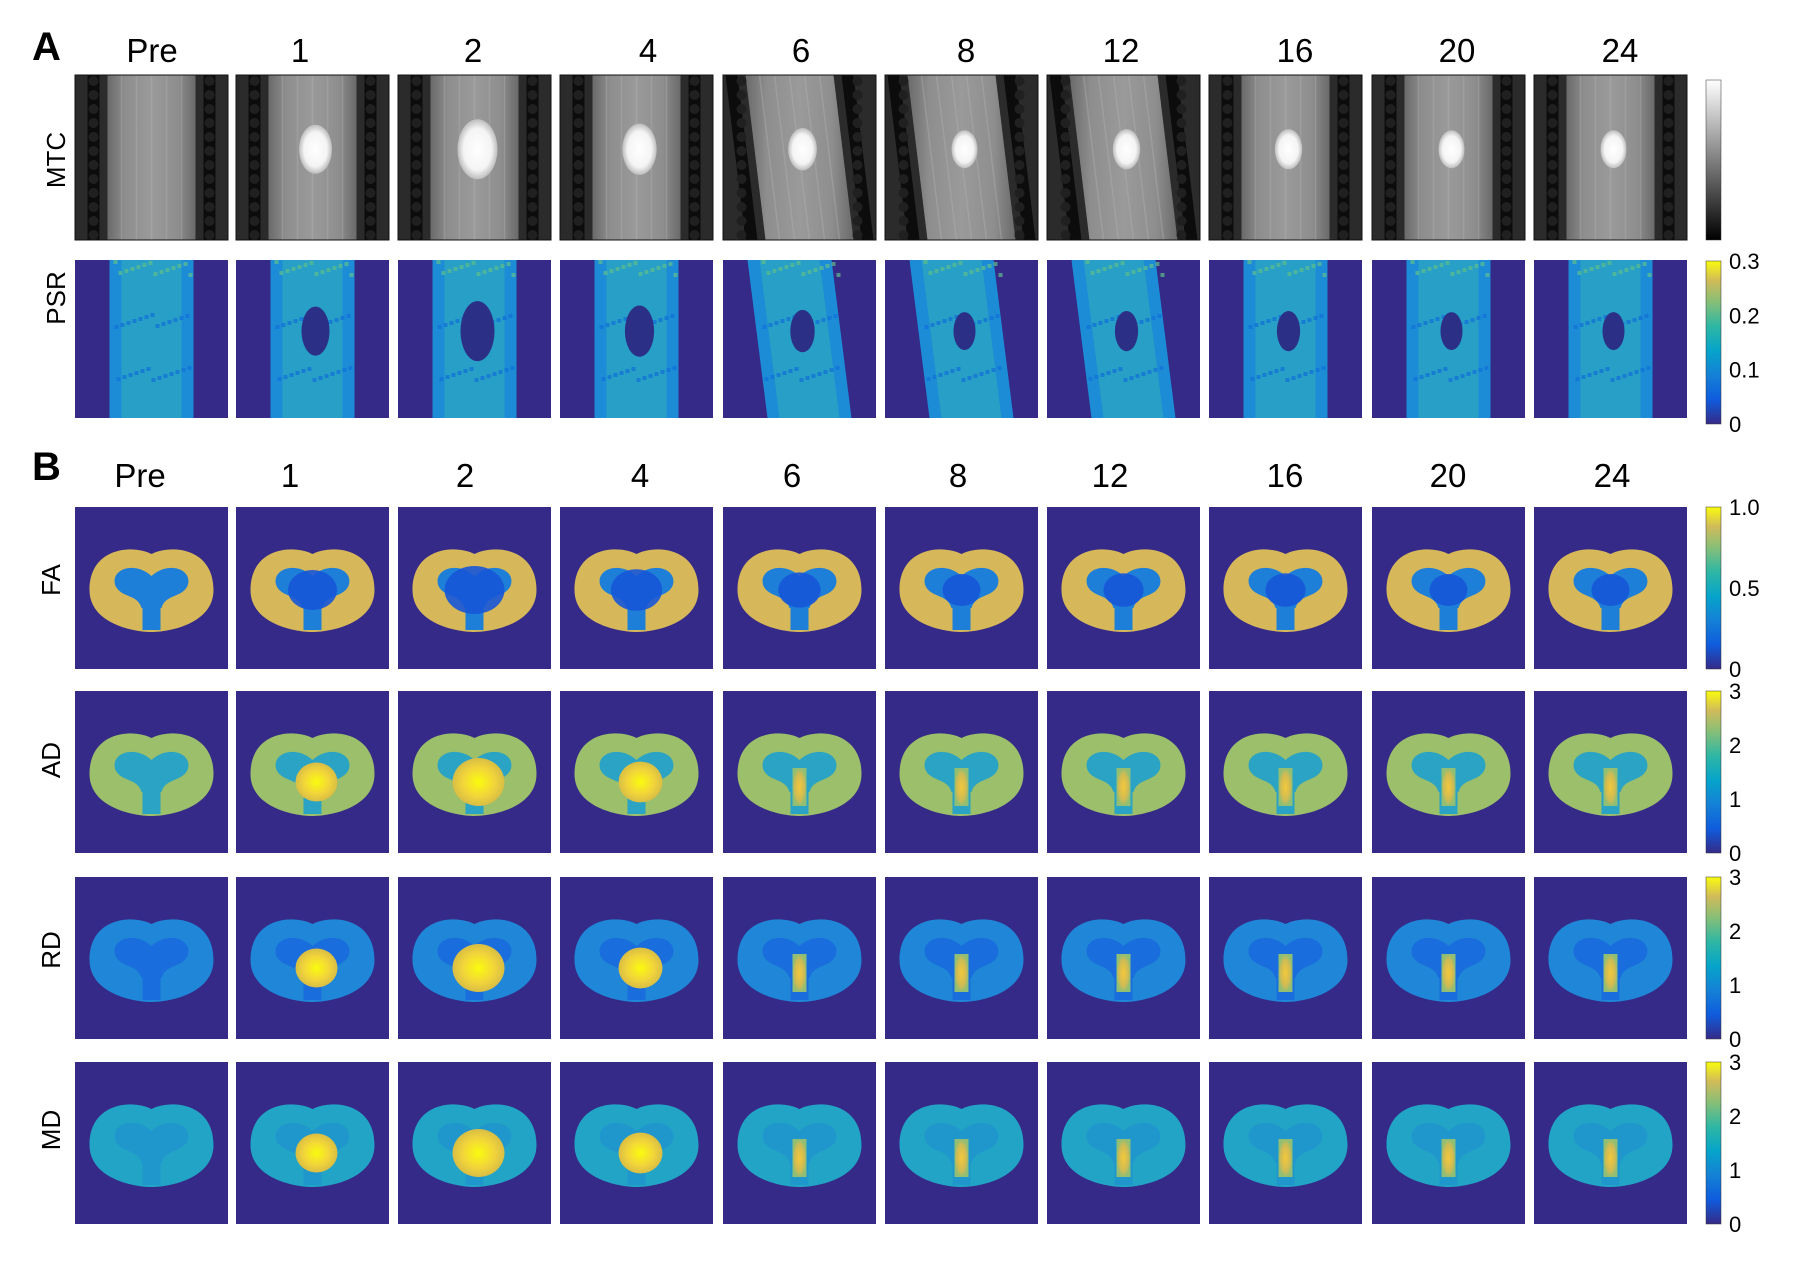  I want to click on md-colorbar-tick: 0, so click(1735, 1224).